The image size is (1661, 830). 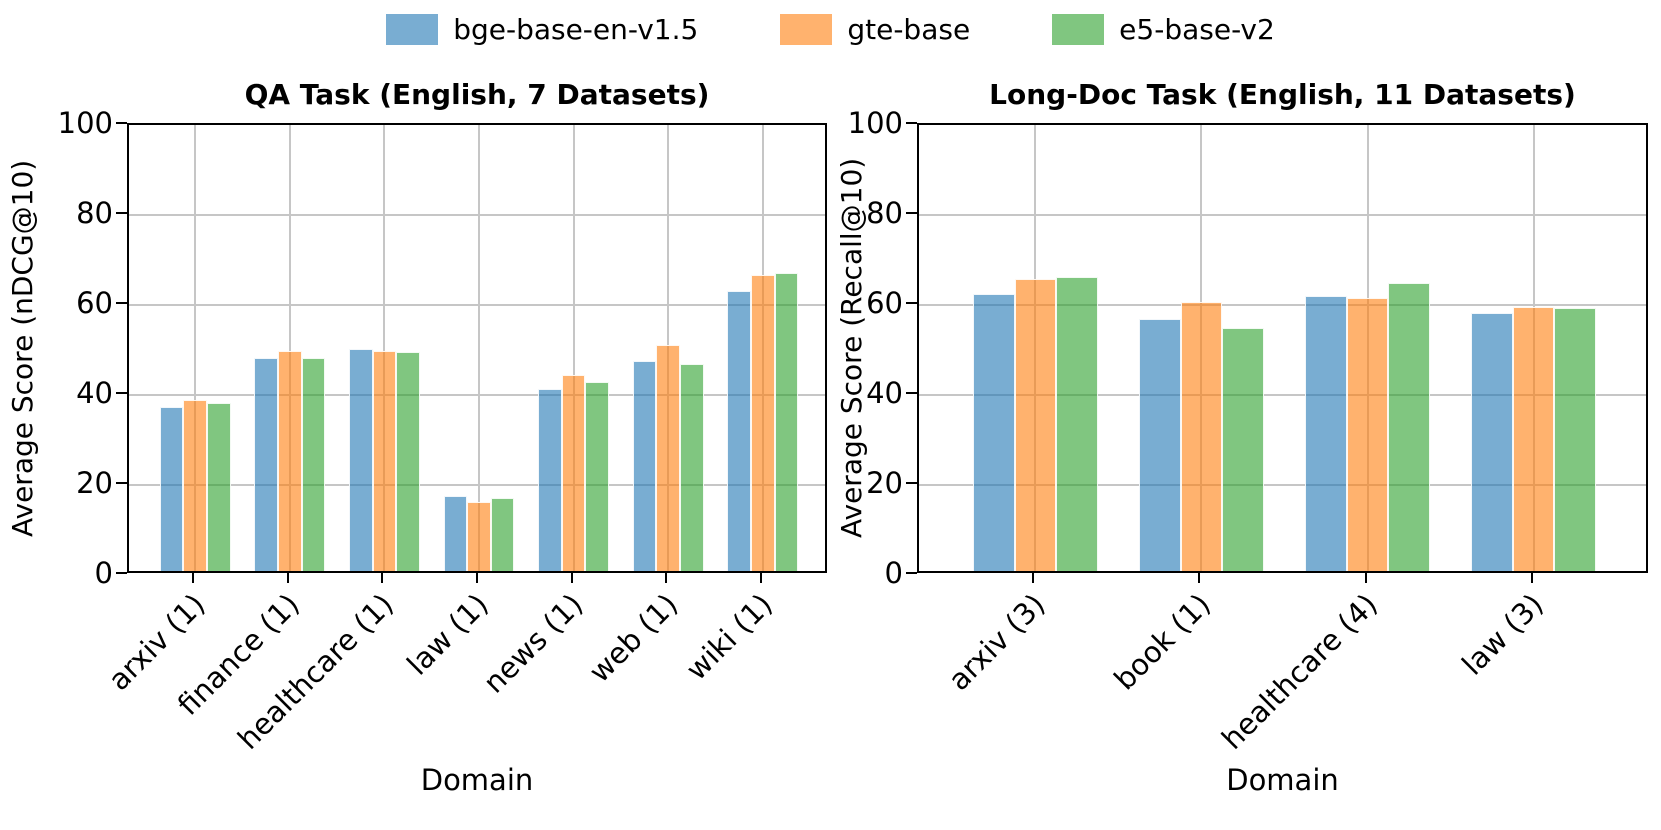 What do you see at coordinates (448, 634) in the screenshot?
I see `x-tick-label: law (1)` at bounding box center [448, 634].